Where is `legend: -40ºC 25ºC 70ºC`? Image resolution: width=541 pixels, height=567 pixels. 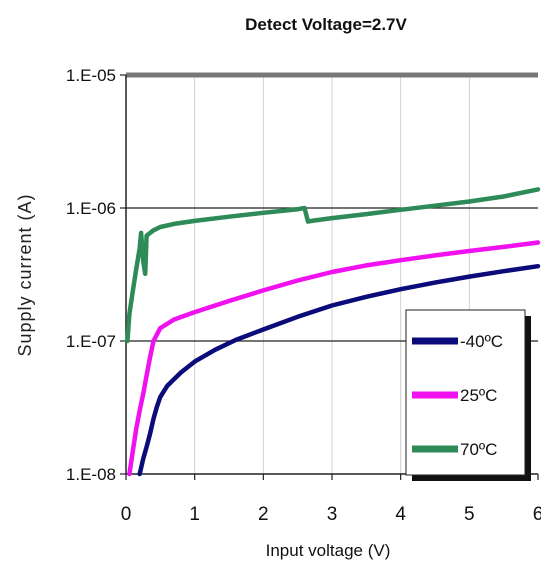
legend: -40ºC 25ºC 70ºC is located at coordinates (468, 395).